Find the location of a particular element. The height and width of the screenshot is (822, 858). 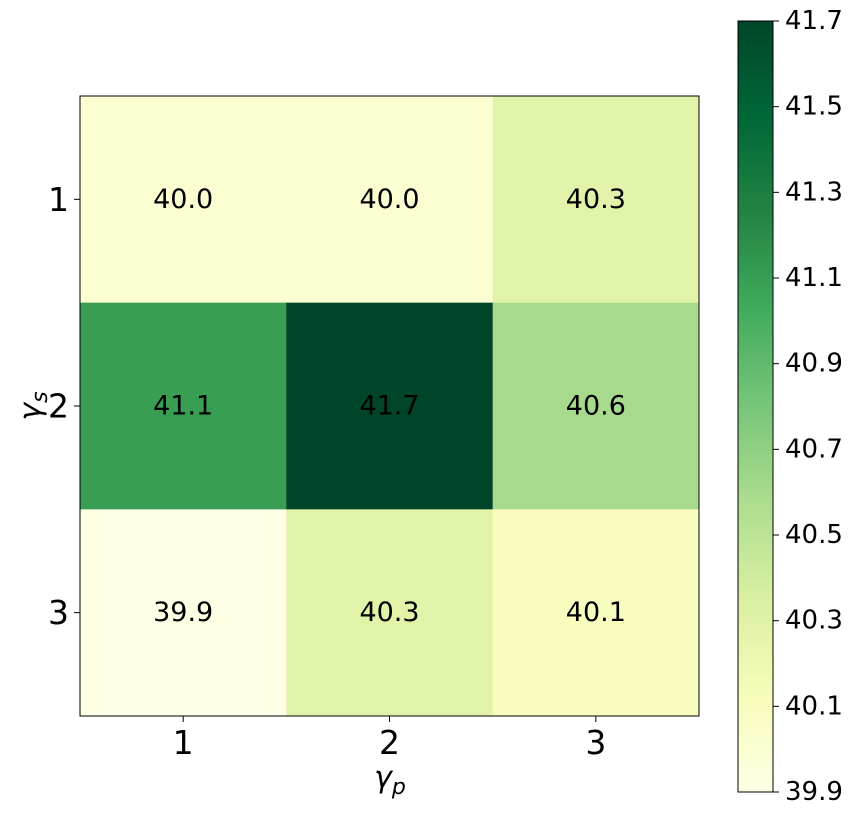

y-tick-label: 2 is located at coordinates (58, 406).